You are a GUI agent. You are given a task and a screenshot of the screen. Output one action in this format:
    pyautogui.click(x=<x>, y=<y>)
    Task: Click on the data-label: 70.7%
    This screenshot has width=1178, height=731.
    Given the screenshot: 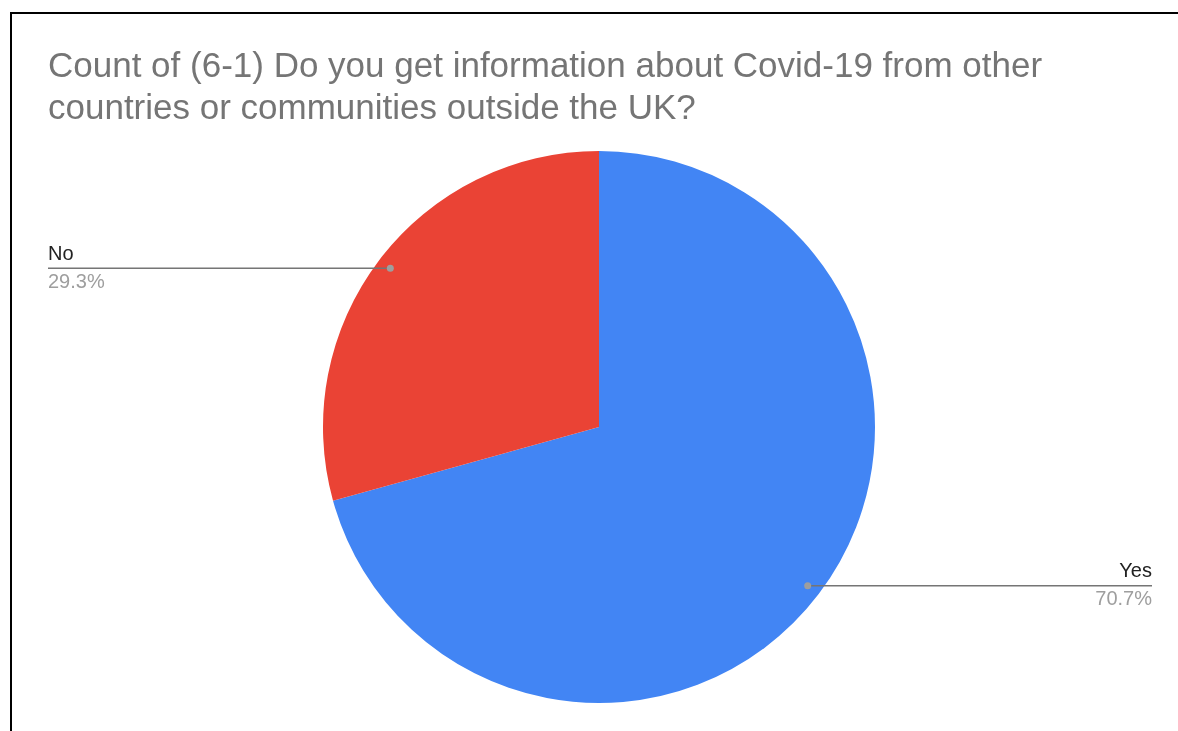 What is the action you would take?
    pyautogui.click(x=1124, y=598)
    